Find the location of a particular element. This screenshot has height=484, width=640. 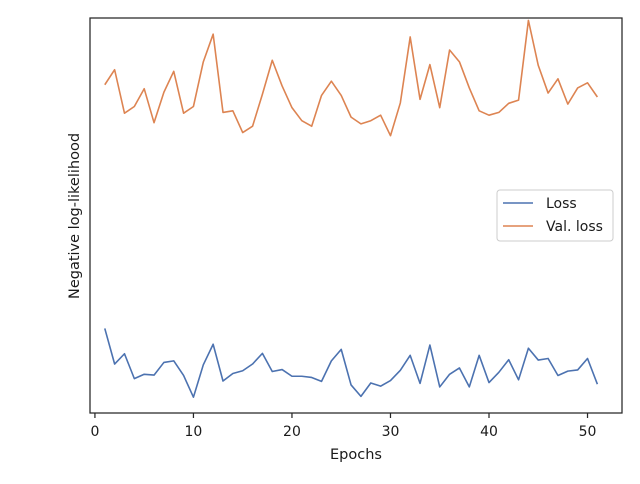

y-axis-label: Negative log-likelihood is located at coordinates (75, 216).